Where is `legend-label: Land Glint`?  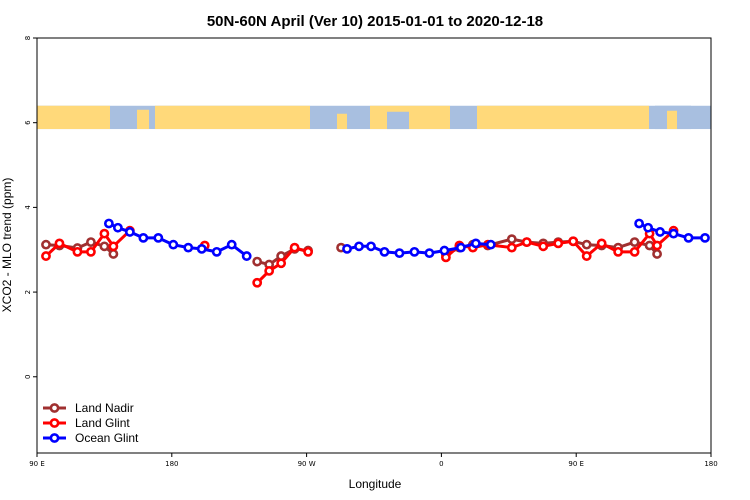
legend-label: Land Glint is located at coordinates (102, 423).